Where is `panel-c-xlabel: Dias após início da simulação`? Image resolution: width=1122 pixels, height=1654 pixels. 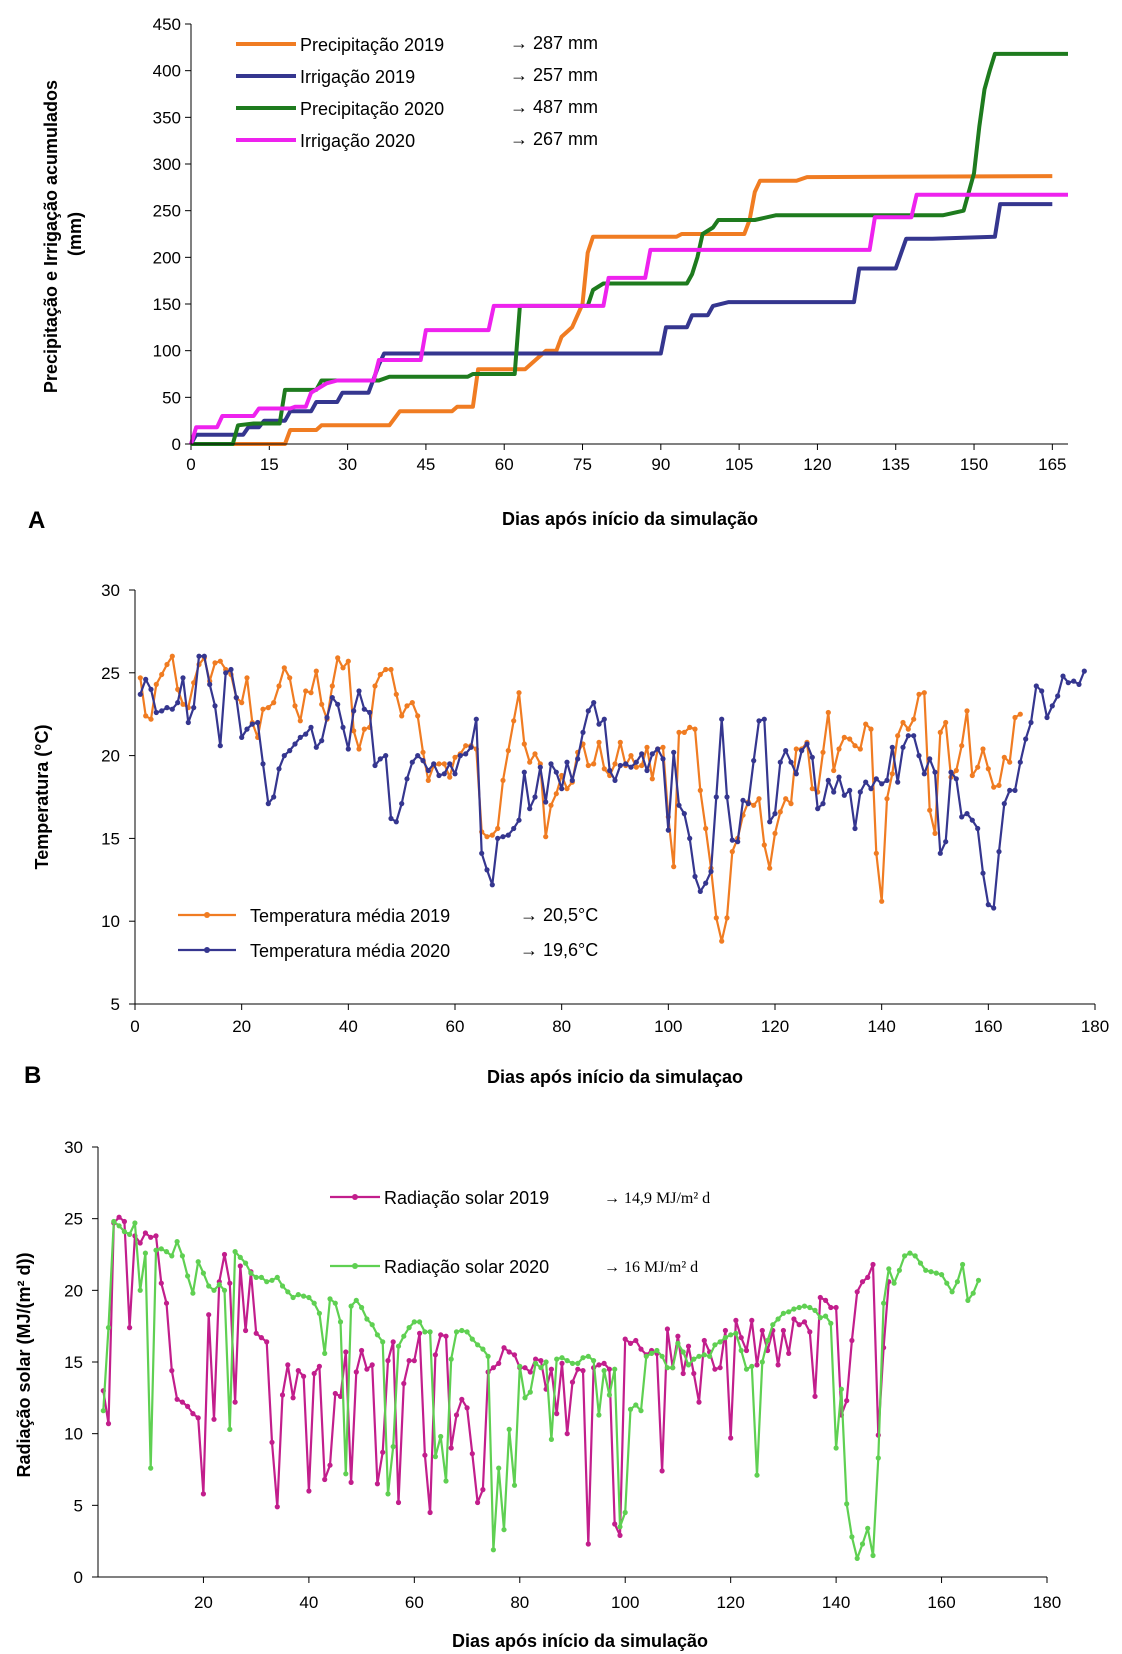 panel-c-xlabel: Dias após início da simulação is located at coordinates (580, 1641).